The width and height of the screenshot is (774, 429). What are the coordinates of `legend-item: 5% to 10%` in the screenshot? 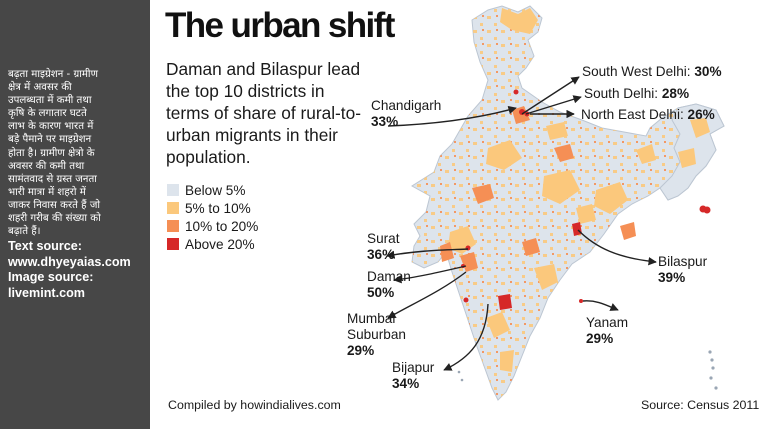 It's located at (212, 208).